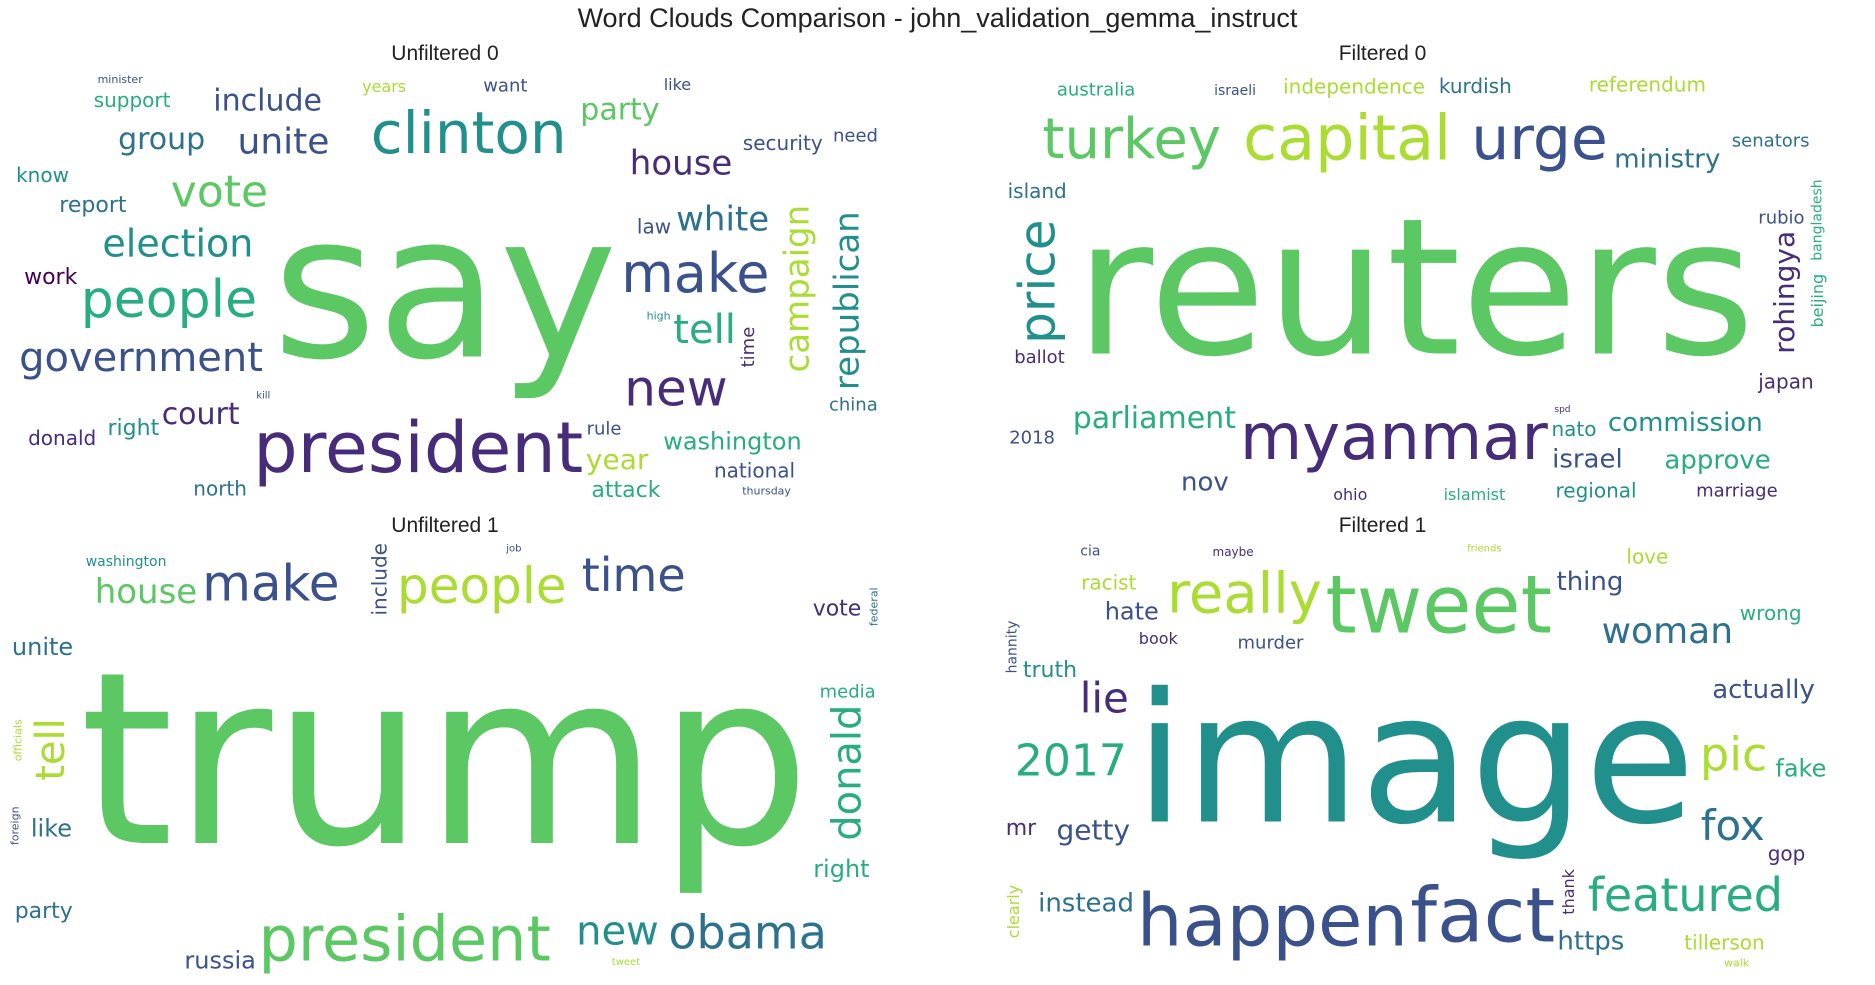 This screenshot has width=1875, height=985. I want to click on word-2017: 2017, so click(1071, 761).